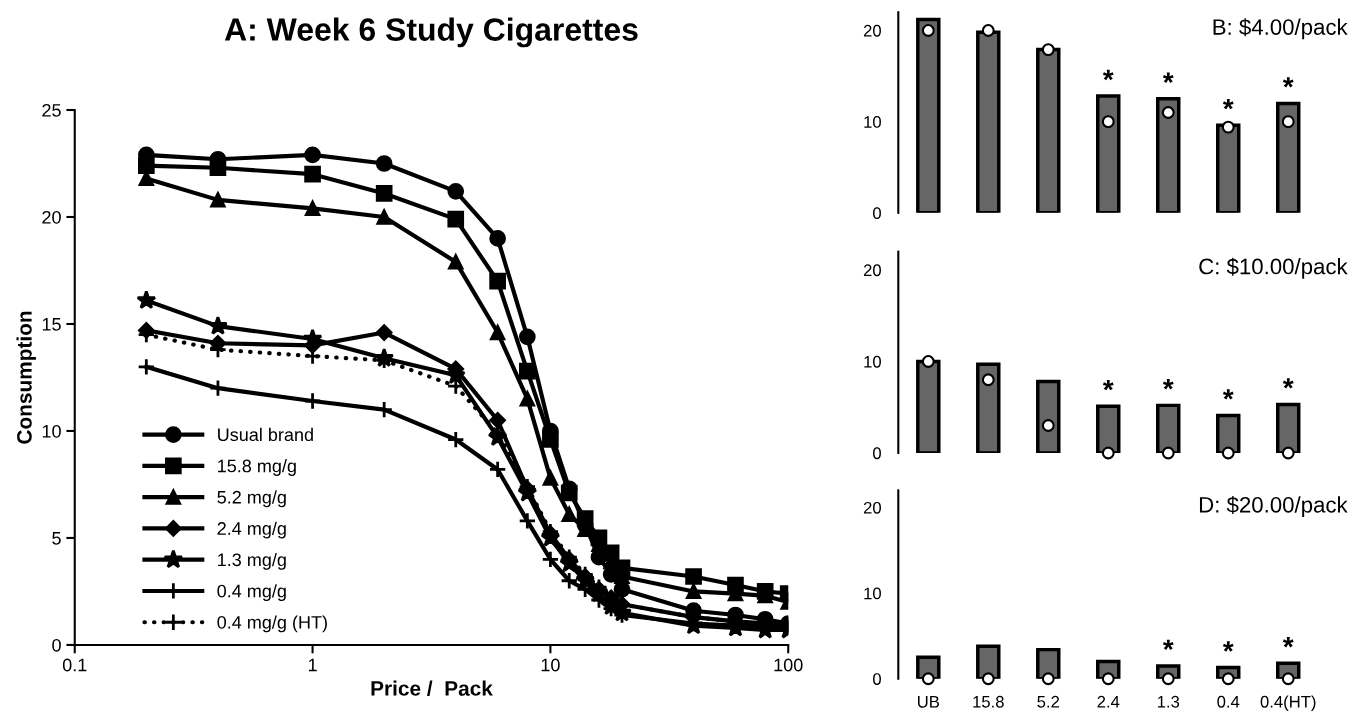  Describe the element at coordinates (56, 538) in the screenshot. I see `y-tick-label: 5` at that location.